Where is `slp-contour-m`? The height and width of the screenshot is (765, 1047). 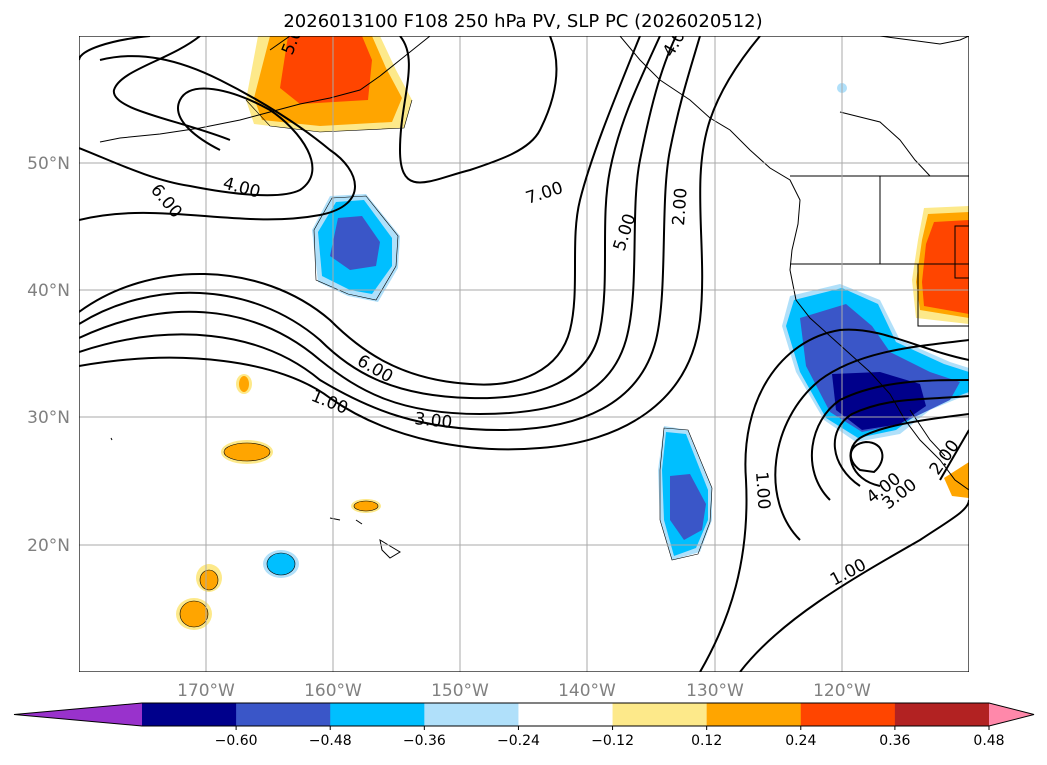 slp-contour-m is located at coordinates (871, 440).